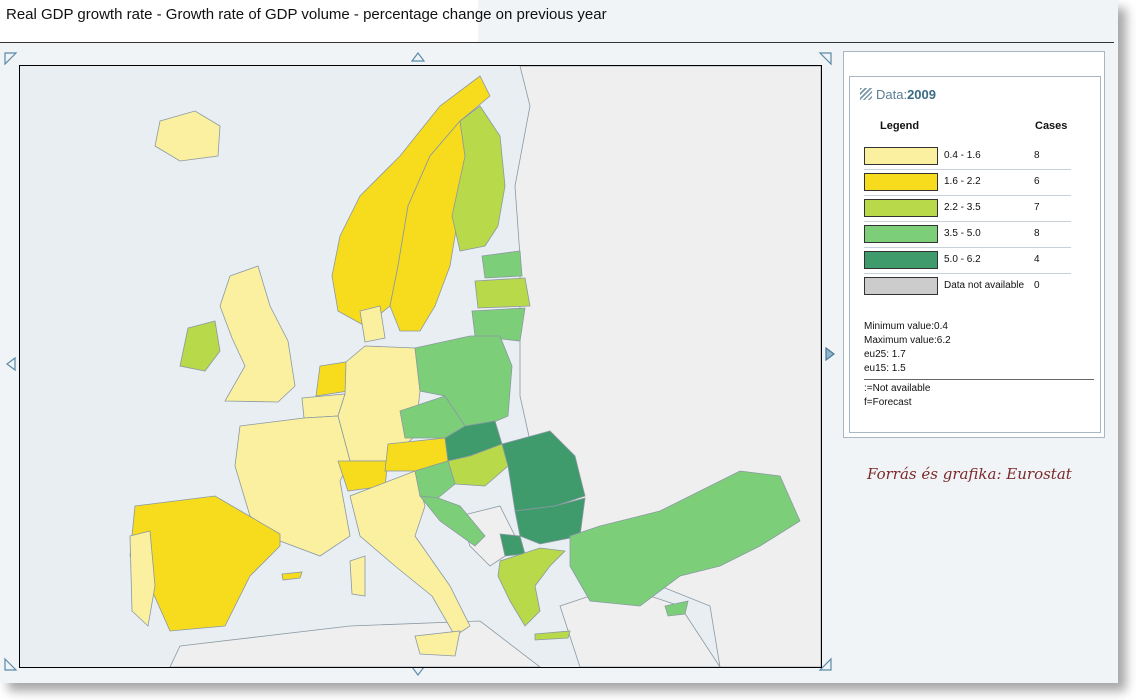  What do you see at coordinates (357, 576) in the screenshot?
I see `sardinia` at bounding box center [357, 576].